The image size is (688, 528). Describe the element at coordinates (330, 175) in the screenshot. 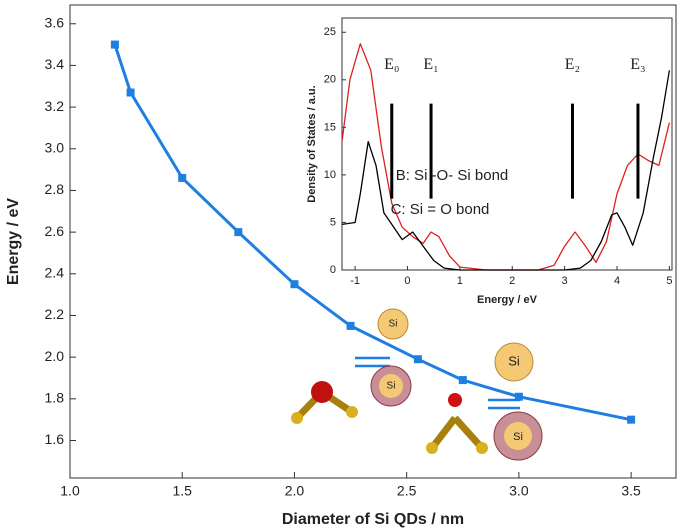

I see `y-tick-label: 10` at that location.